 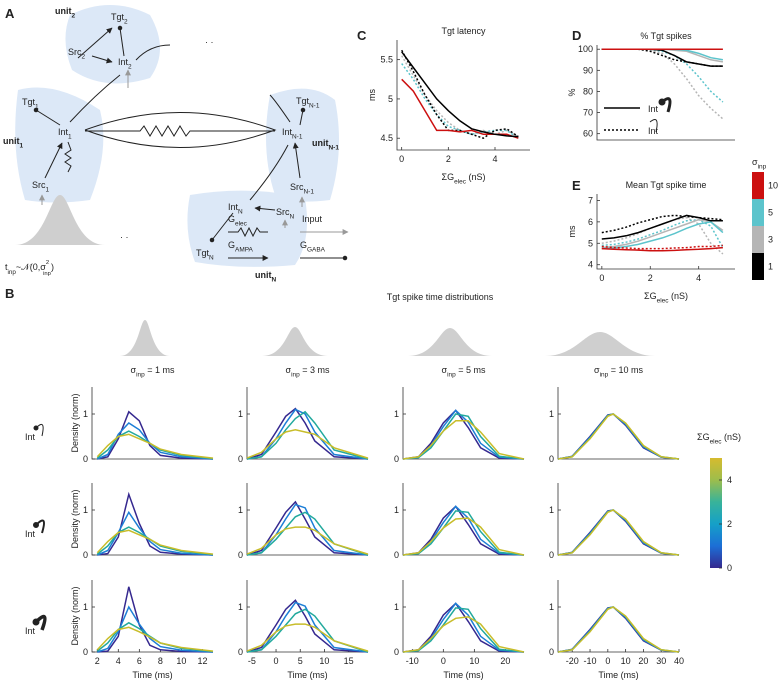 I want to click on y-tick-label: 4, so click(x=590, y=265).